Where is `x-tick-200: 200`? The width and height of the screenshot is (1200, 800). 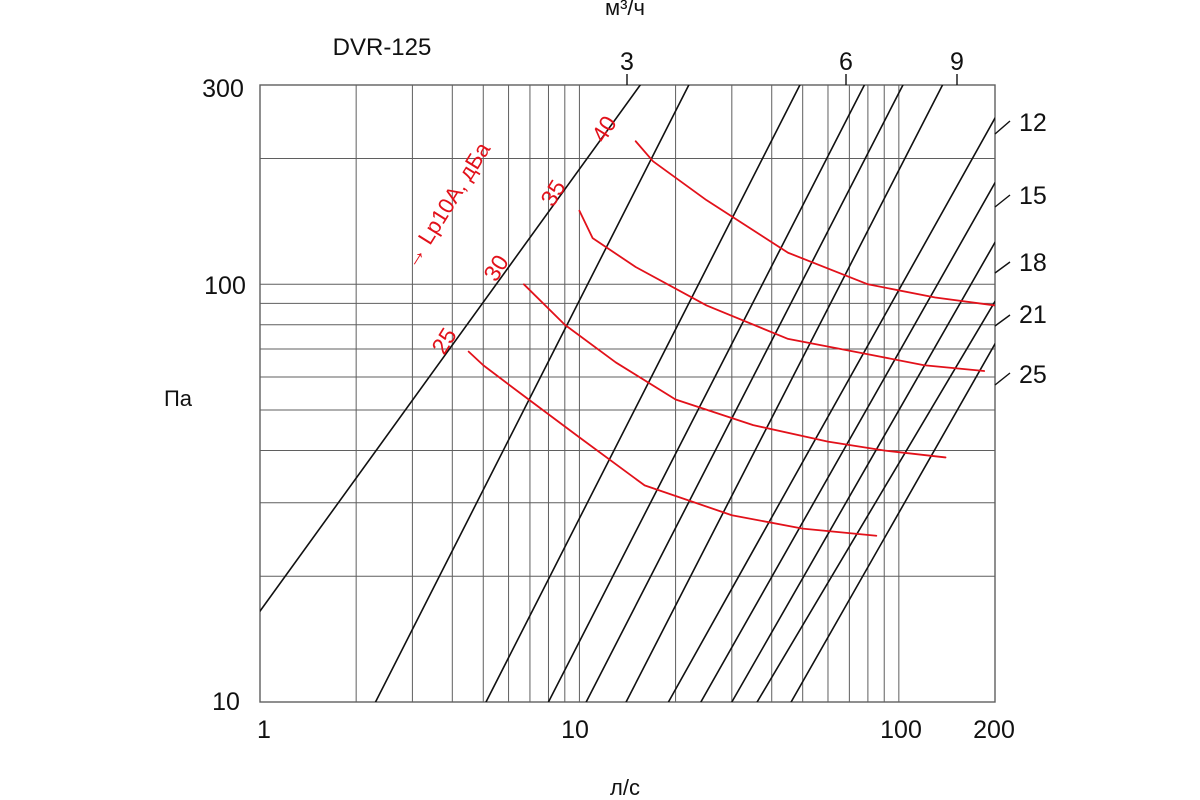 x-tick-200: 200 is located at coordinates (994, 730).